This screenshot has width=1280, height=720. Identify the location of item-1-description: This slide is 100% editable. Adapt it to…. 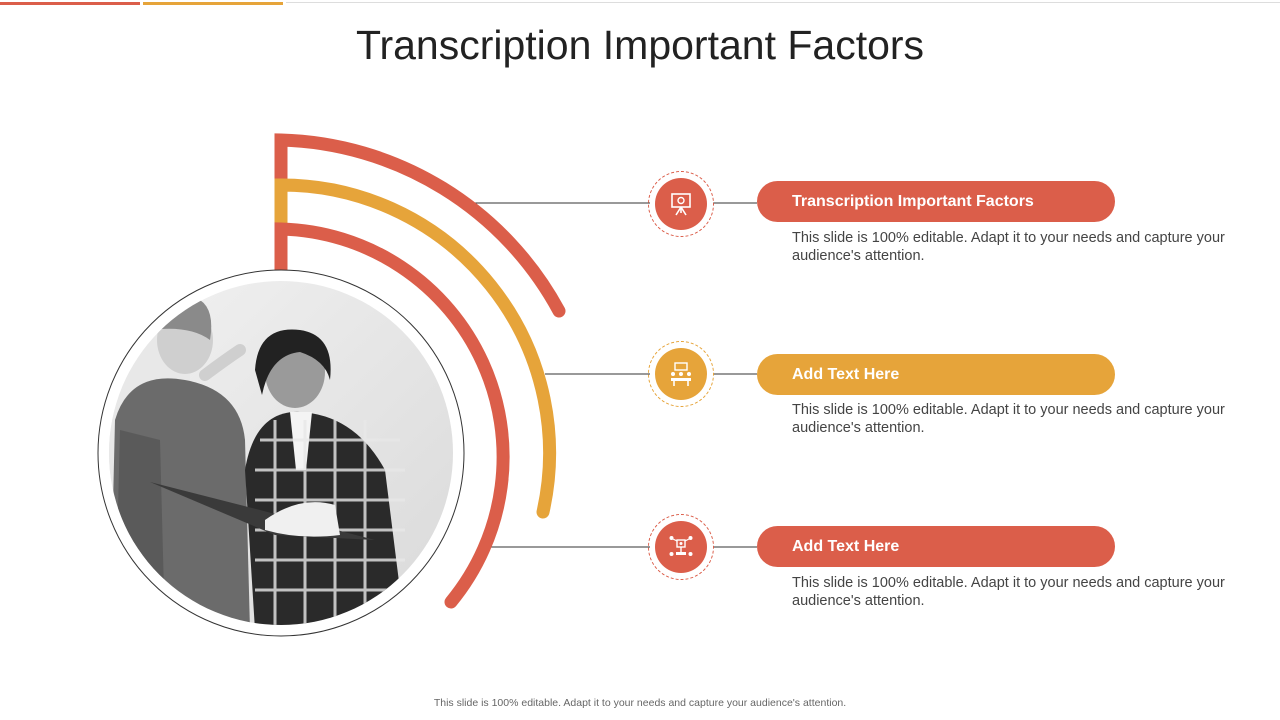
(1008, 247).